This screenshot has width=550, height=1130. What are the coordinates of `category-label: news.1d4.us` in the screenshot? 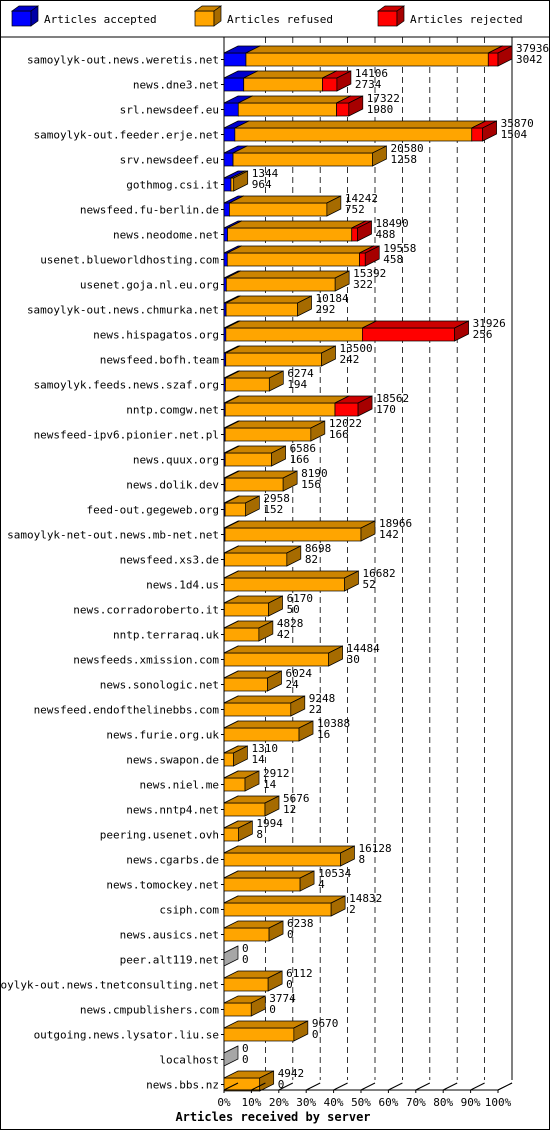 It's located at (182, 585).